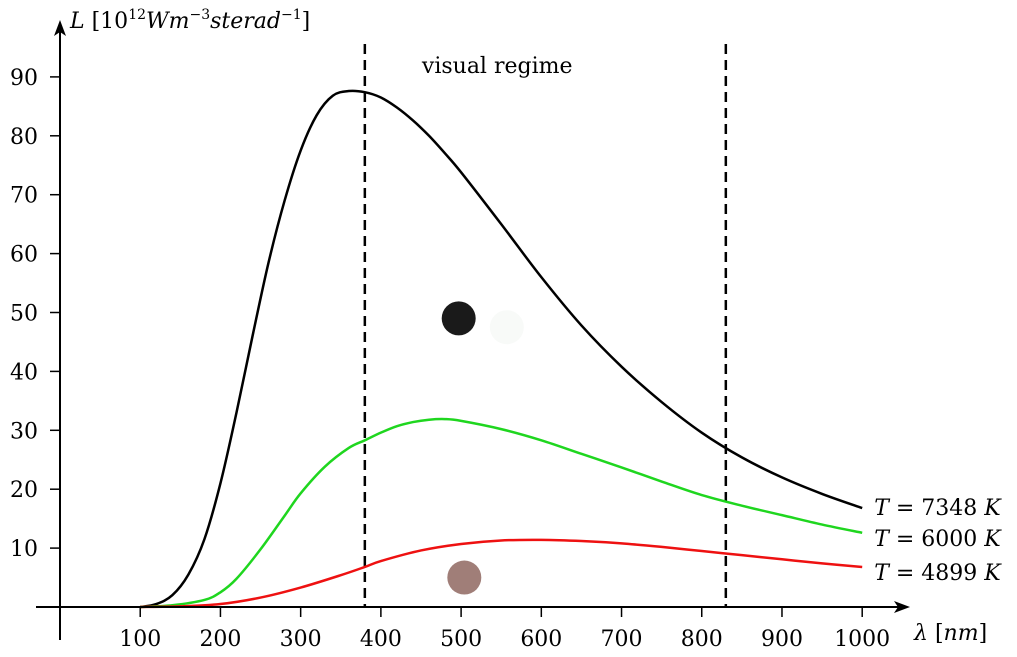 Image resolution: width=1017 pixels, height=657 pixels. I want to click on x-axis-arrow, so click(902, 607).